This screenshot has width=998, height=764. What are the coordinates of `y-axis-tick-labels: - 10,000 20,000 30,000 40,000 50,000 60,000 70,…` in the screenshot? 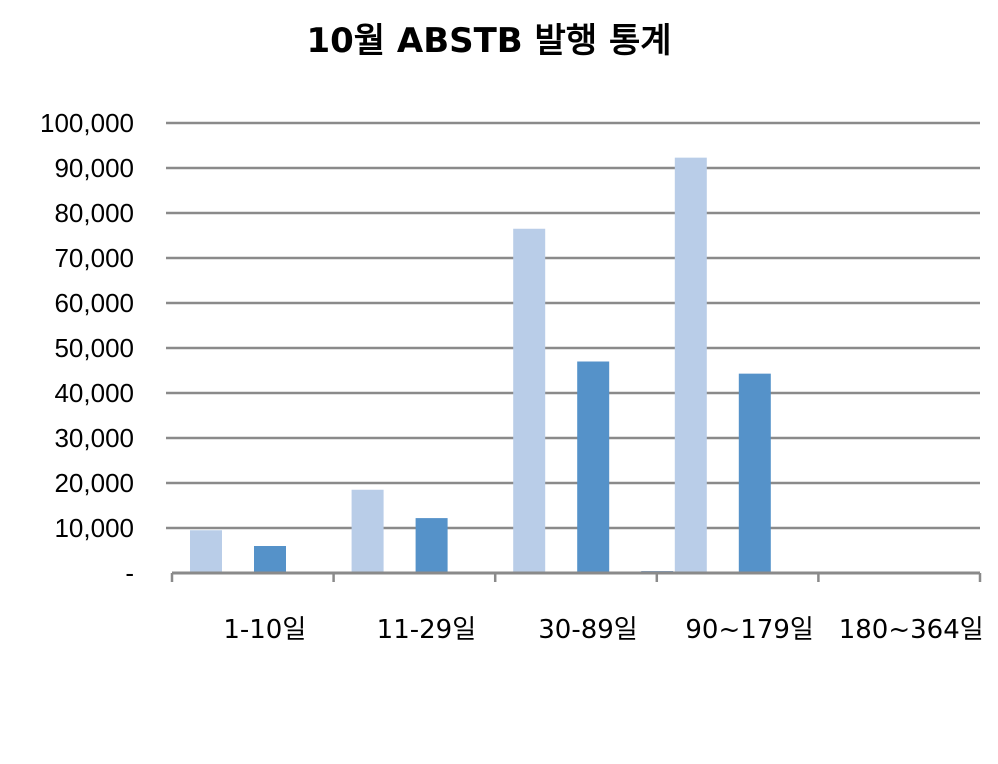 It's located at (87, 348).